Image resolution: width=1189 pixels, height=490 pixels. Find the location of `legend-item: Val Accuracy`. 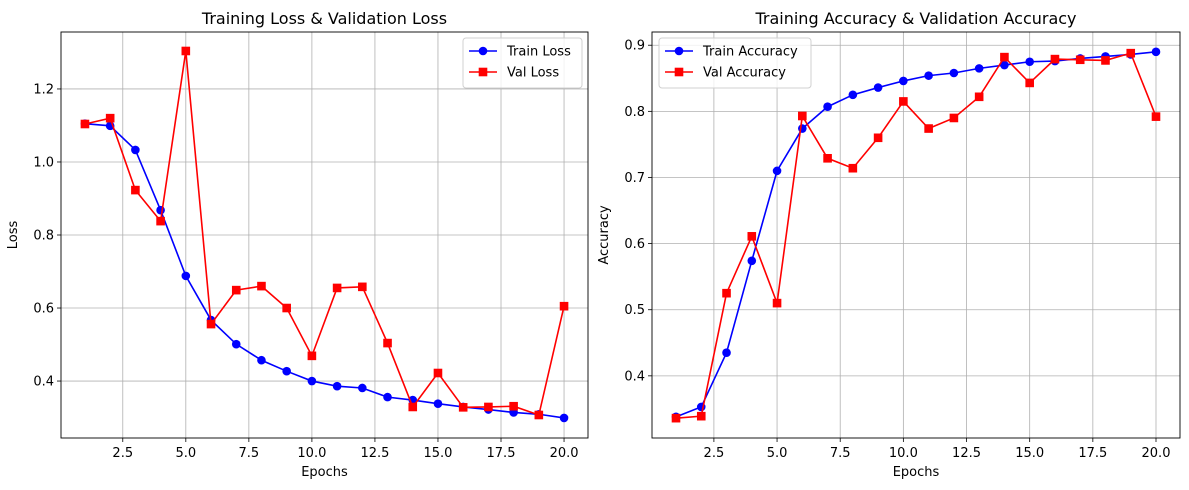

legend-item: Val Accuracy is located at coordinates (725, 73).